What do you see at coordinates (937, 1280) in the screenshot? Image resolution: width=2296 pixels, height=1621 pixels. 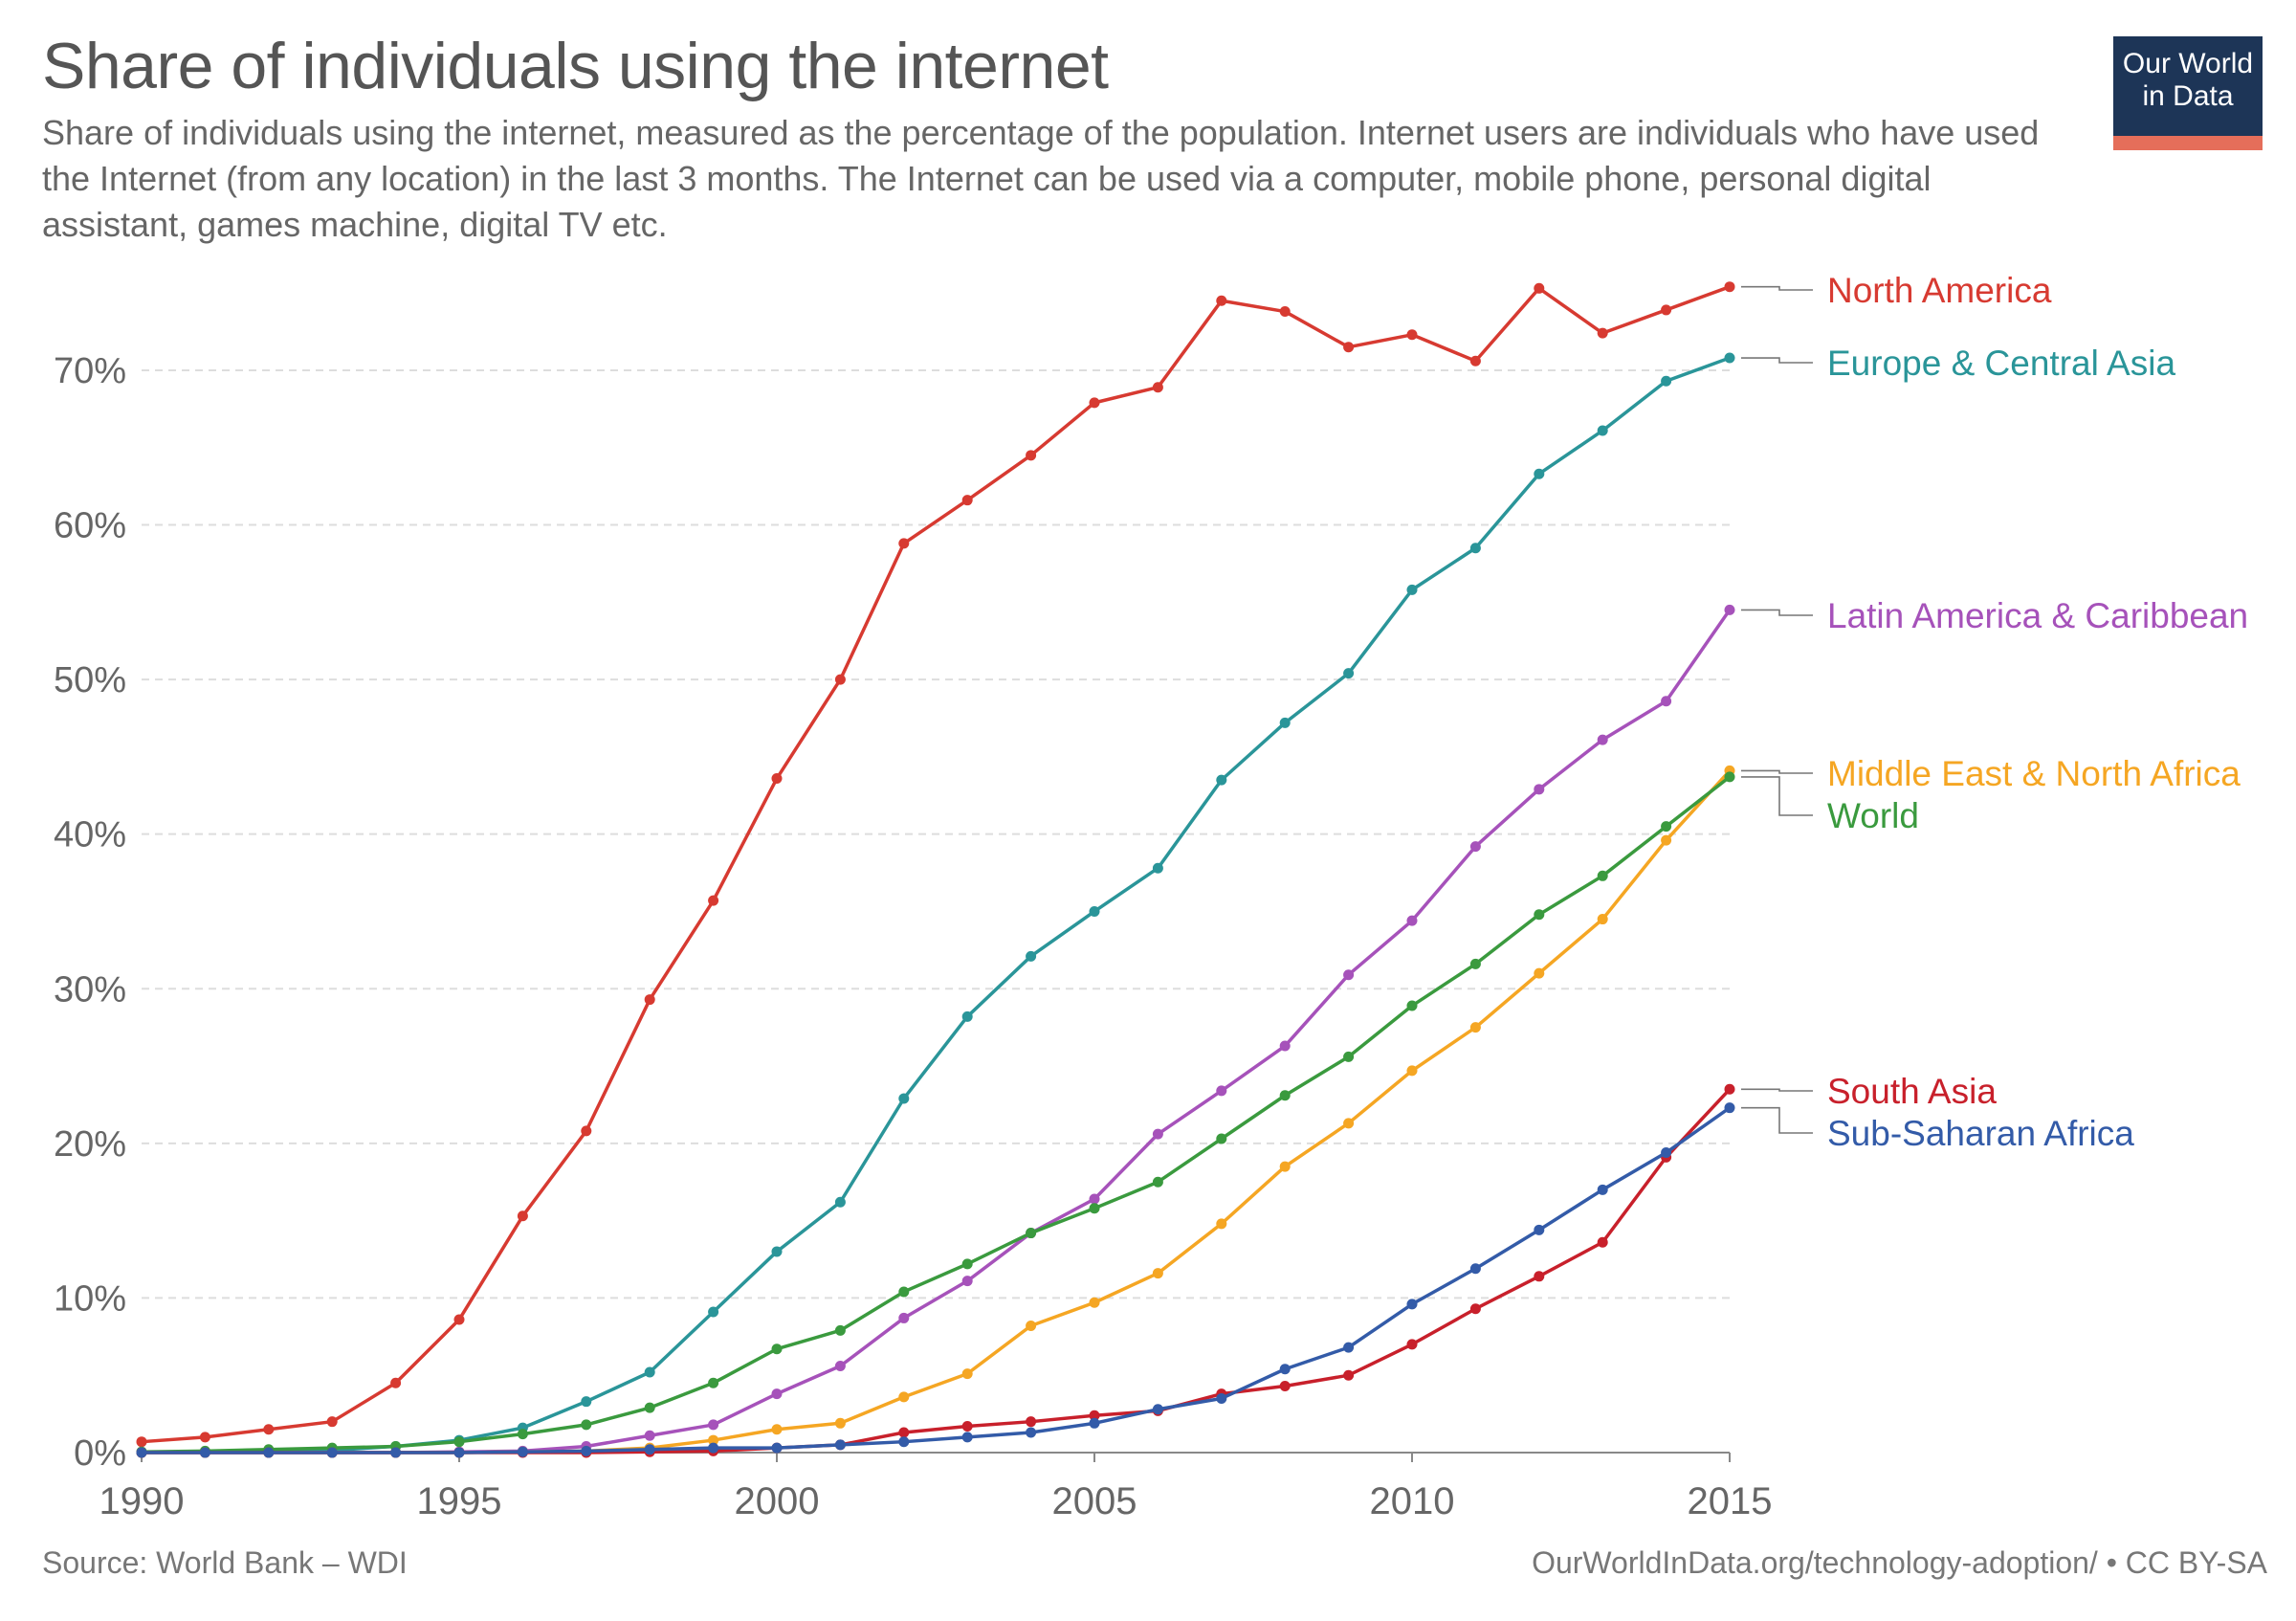 I see `series-line` at bounding box center [937, 1280].